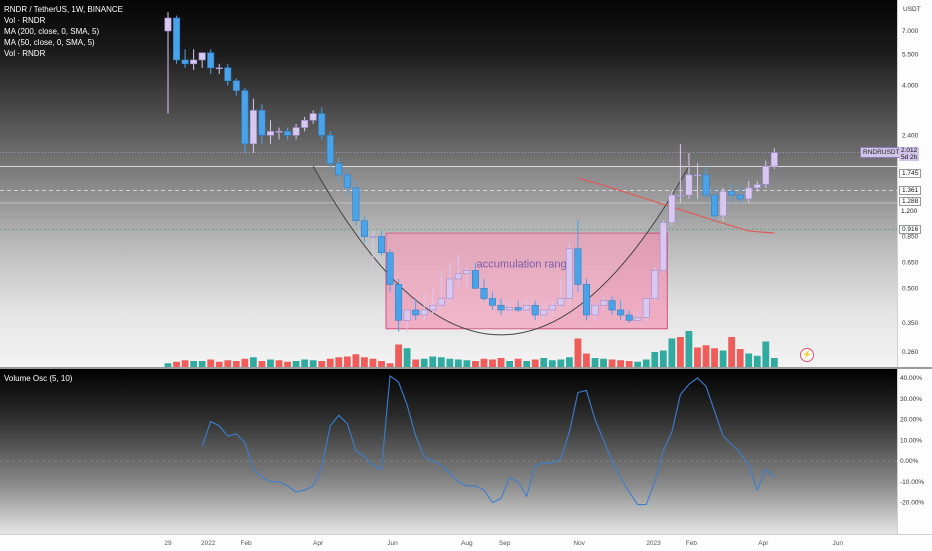 The image size is (932, 551). I want to click on price-axis-tick: 5.500, so click(910, 55).